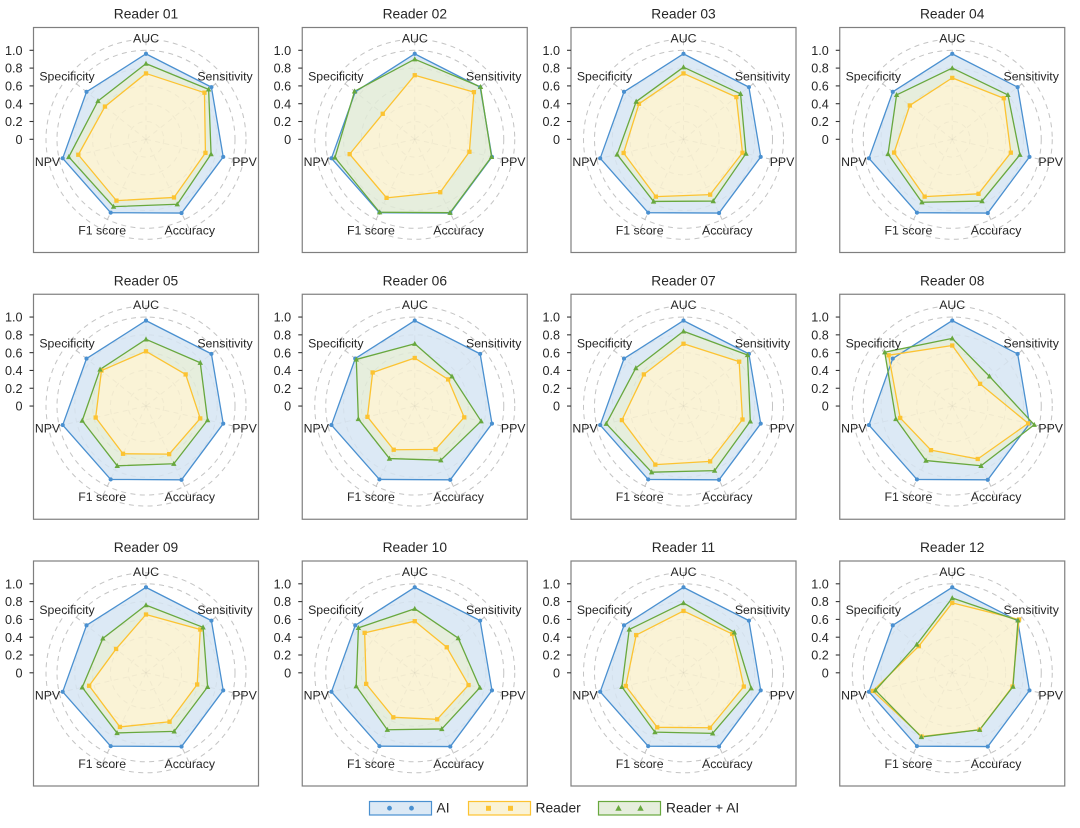 The image size is (1080, 828). I want to click on svg-text: Reader 12, so click(952, 547).